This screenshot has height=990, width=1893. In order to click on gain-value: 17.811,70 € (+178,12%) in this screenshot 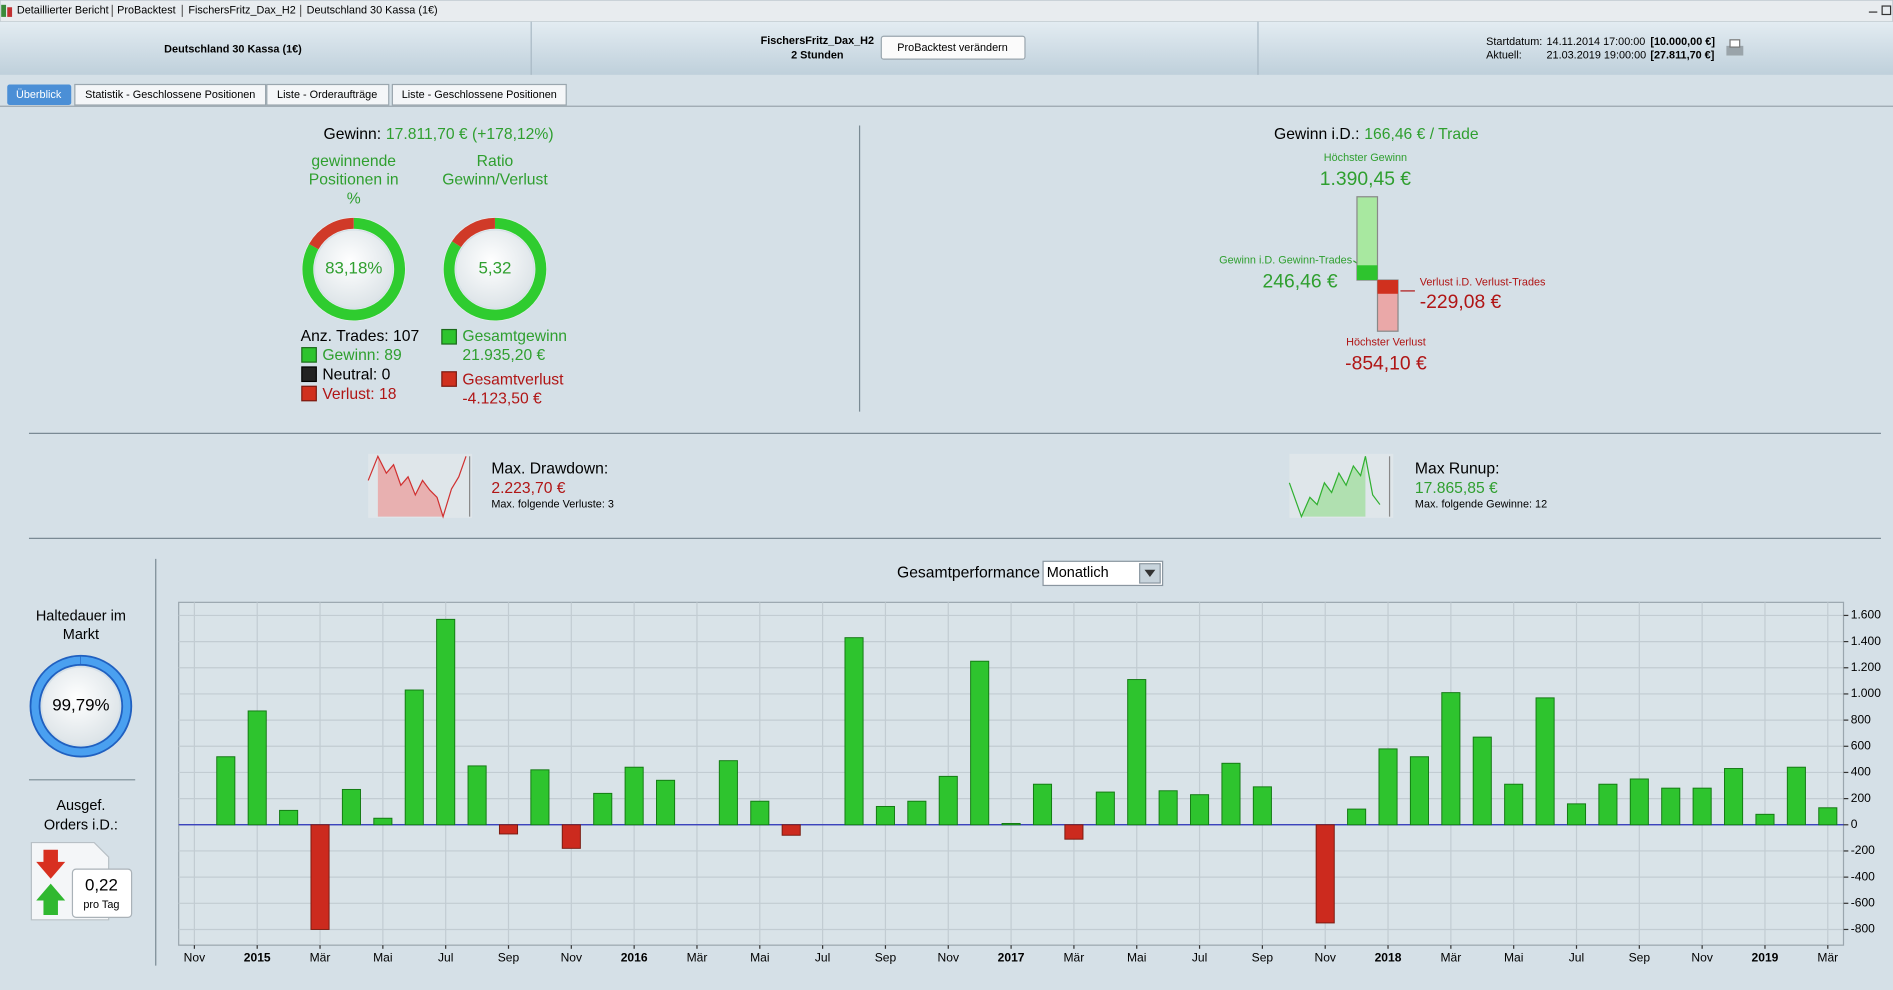, I will do `click(470, 134)`.